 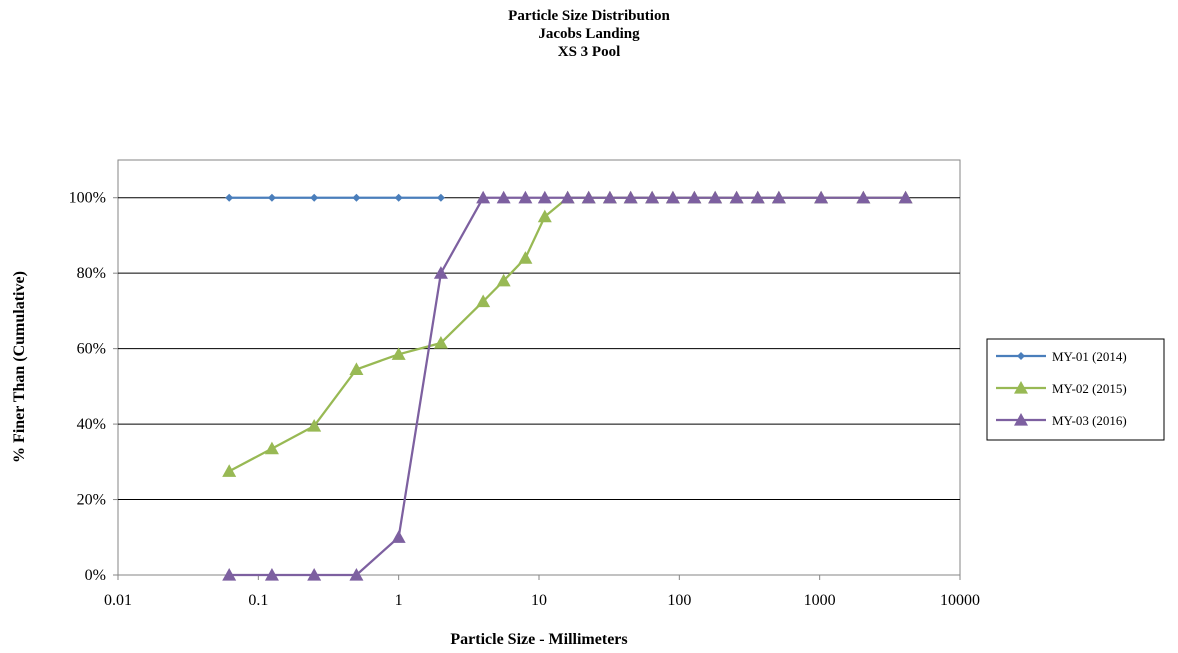 I want to click on legend-label: MY-01 (2014), so click(x=1089, y=356).